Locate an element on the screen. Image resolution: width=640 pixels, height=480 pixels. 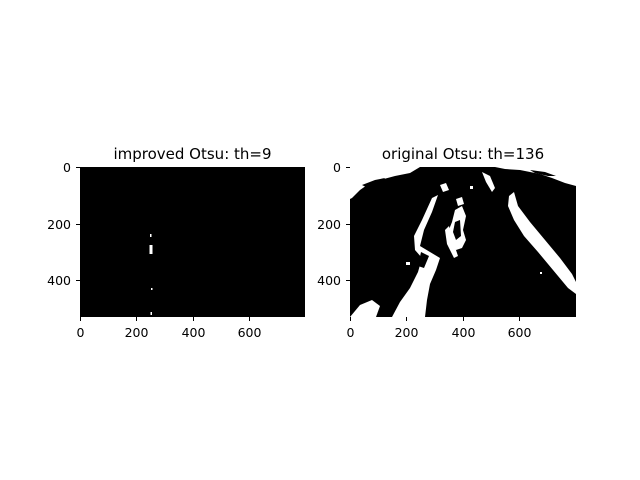
foreground-regions is located at coordinates (463, 242).